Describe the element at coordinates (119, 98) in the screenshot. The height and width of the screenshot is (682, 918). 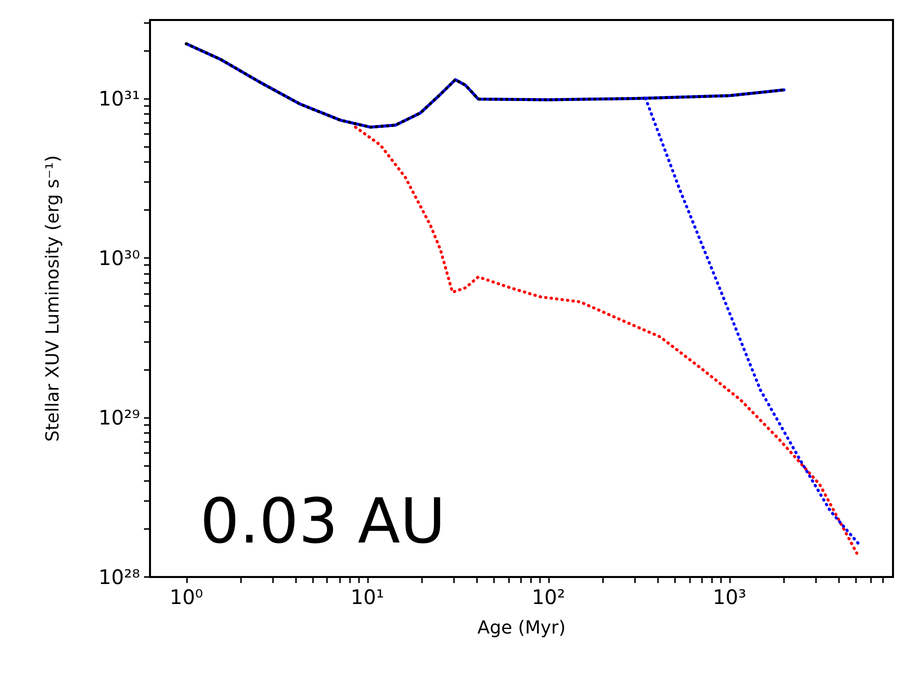
I see `y-tick-label: 10³¹` at that location.